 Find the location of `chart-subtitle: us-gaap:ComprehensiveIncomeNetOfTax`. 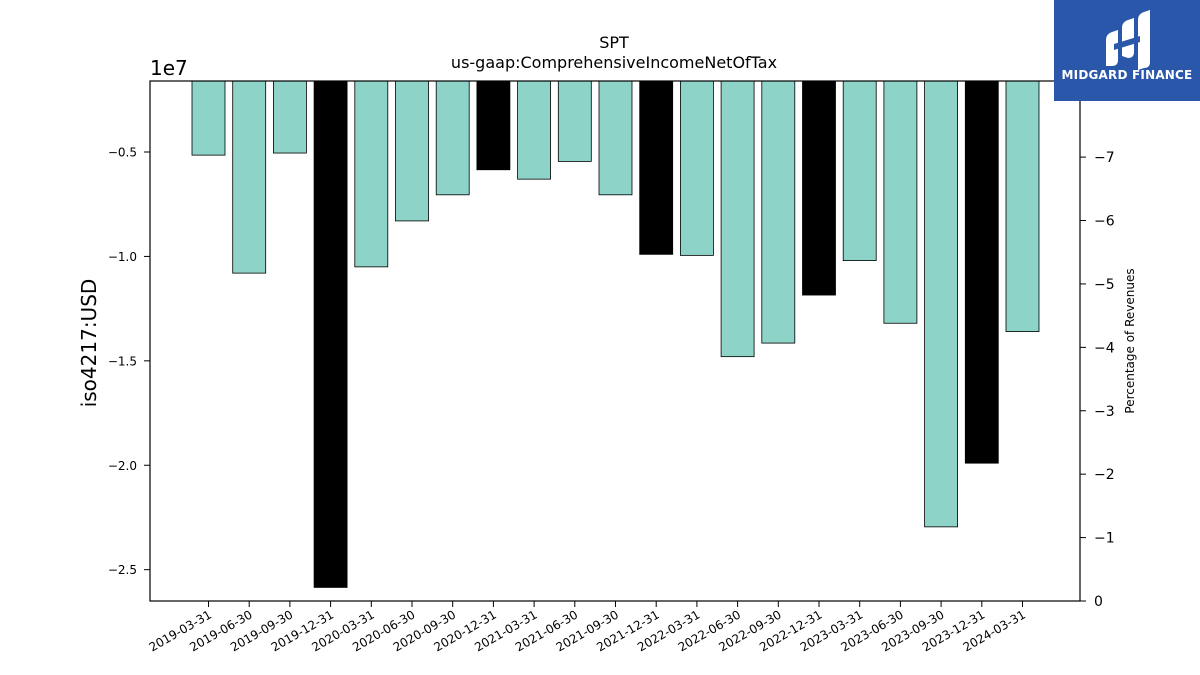

chart-subtitle: us-gaap:ComprehensiveIncomeNetOfTax is located at coordinates (614, 62).